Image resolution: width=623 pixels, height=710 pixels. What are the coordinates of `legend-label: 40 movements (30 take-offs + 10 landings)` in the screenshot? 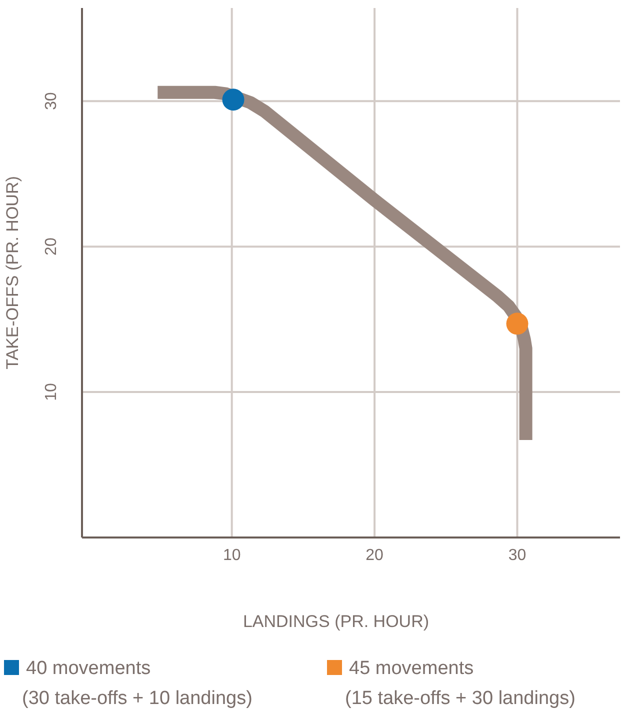 It's located at (137, 683).